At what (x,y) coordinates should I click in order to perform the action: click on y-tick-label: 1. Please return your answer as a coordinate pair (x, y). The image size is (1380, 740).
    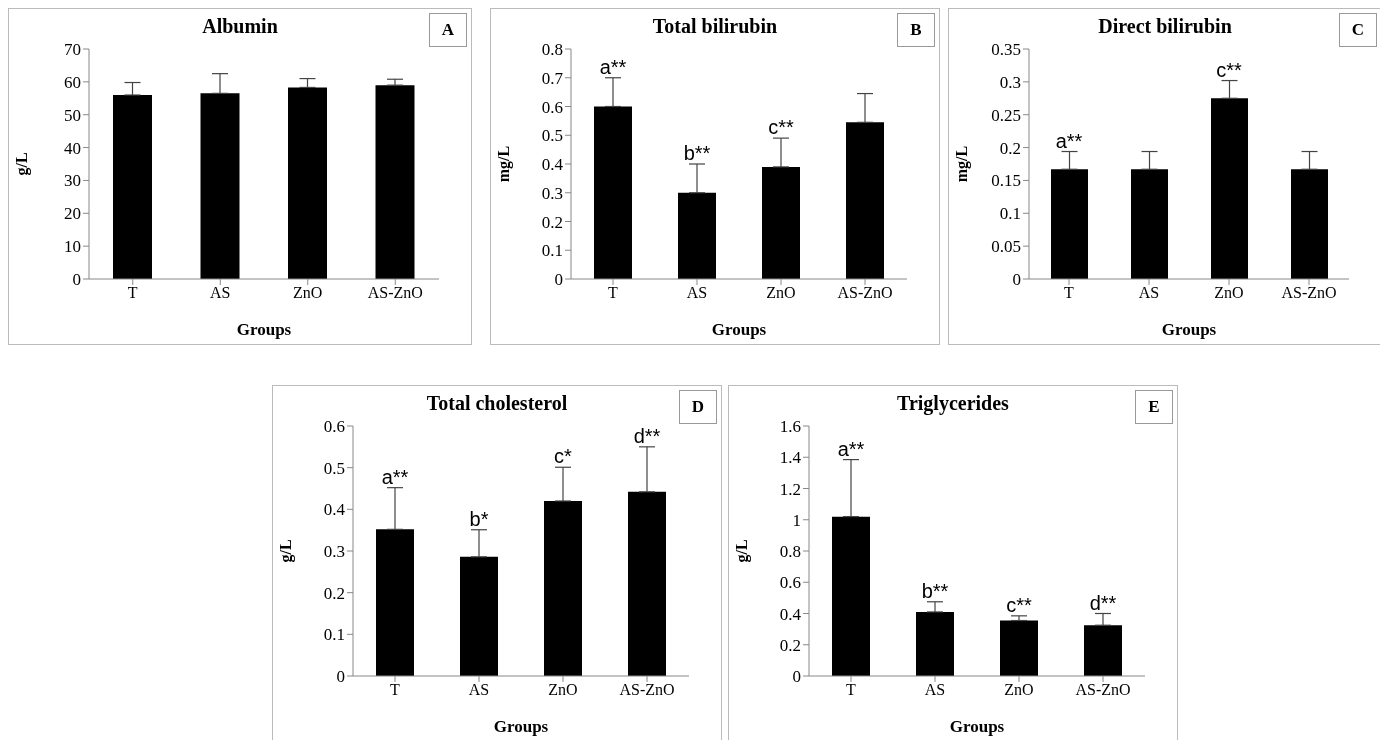
    Looking at the image, I should click on (796, 520).